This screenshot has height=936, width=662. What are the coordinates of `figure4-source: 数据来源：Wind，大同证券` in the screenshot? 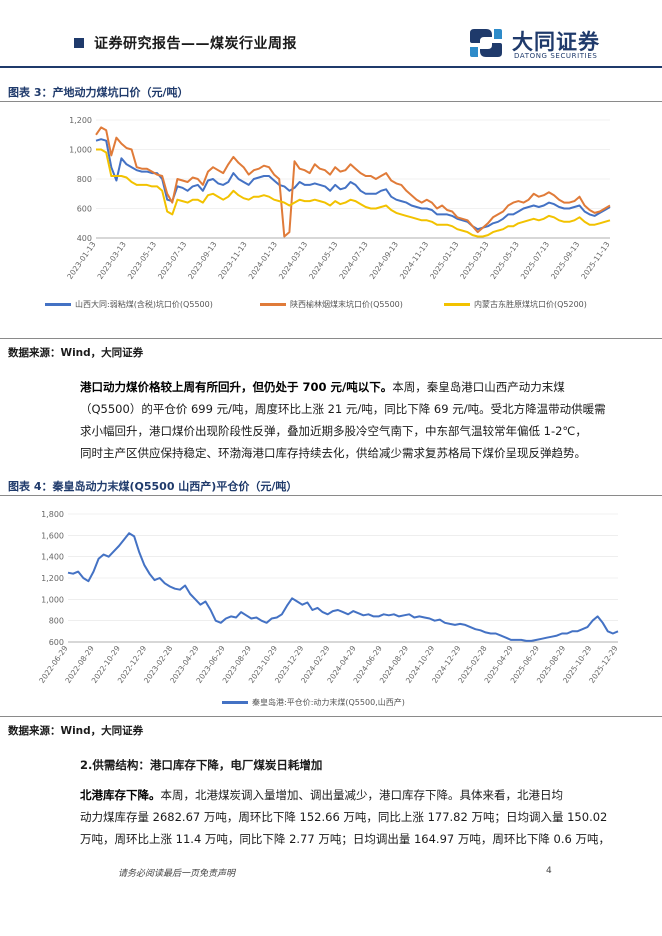 It's located at (76, 731).